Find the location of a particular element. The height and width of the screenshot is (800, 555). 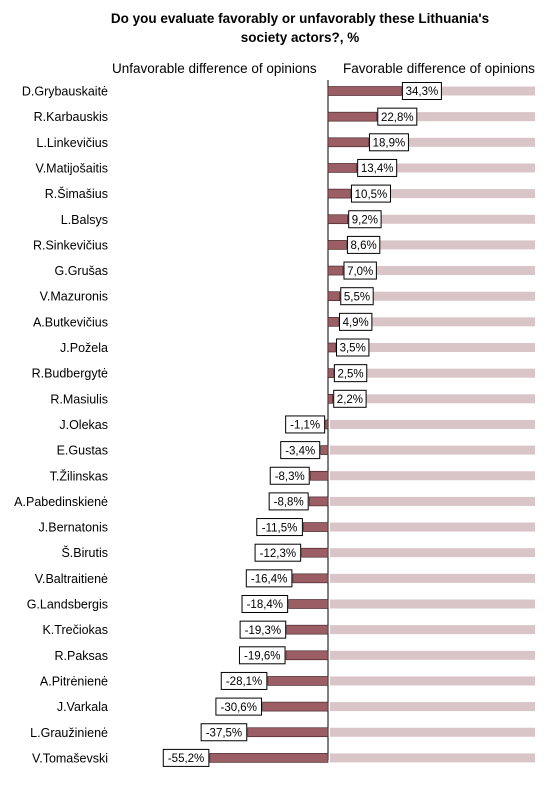

value-label: -19,3% is located at coordinates (263, 631).